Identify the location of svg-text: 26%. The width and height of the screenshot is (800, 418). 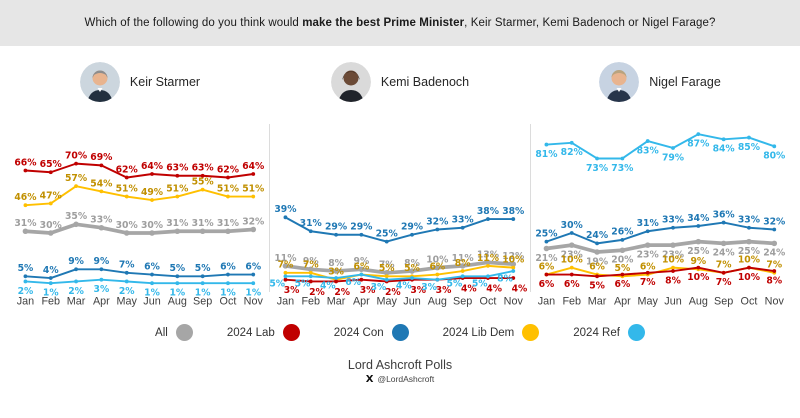
(622, 232).